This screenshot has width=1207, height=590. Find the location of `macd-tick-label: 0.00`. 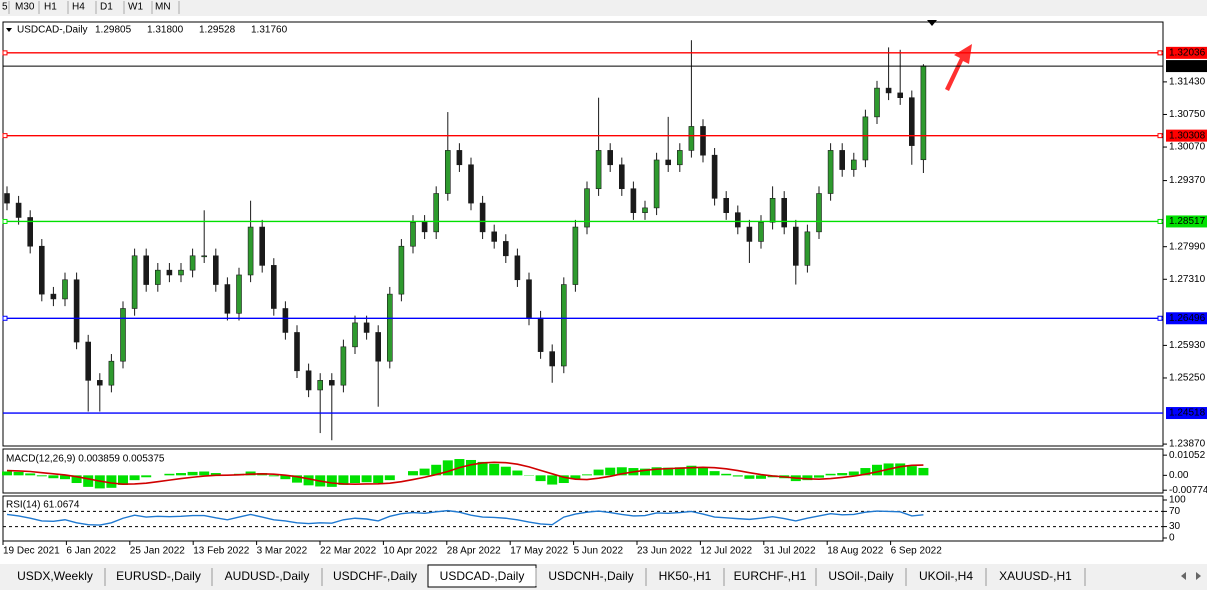

macd-tick-label: 0.00 is located at coordinates (1179, 475).